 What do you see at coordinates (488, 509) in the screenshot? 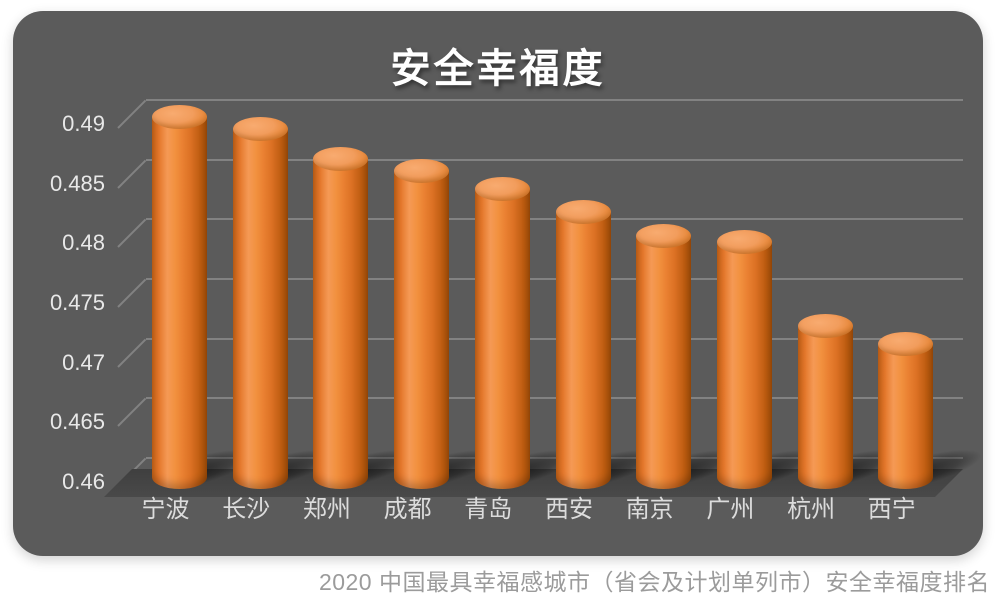
I see `x-axis-category-label: 青岛` at bounding box center [488, 509].